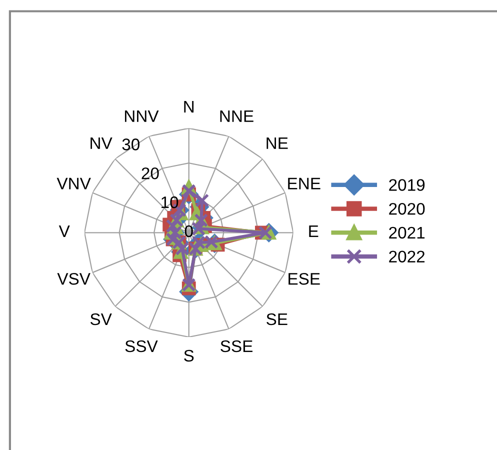  Describe the element at coordinates (189, 356) in the screenshot. I see `spoke-label: S` at that location.